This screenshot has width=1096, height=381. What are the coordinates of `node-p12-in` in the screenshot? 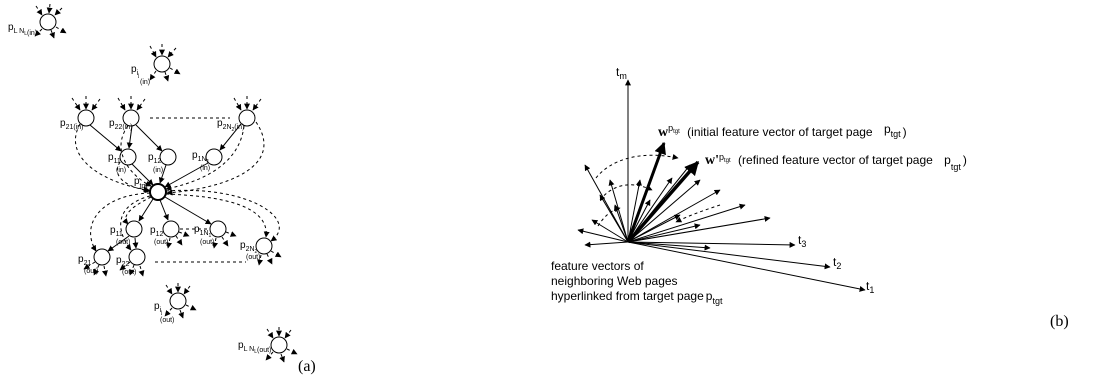 It's located at (168, 157).